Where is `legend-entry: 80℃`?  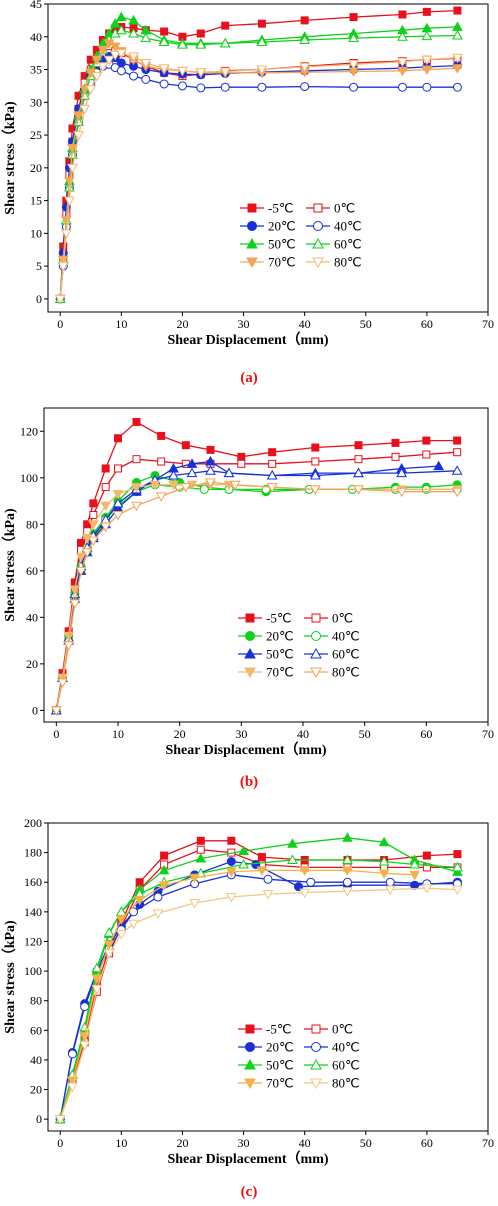
legend-entry: 80℃ is located at coordinates (334, 262).